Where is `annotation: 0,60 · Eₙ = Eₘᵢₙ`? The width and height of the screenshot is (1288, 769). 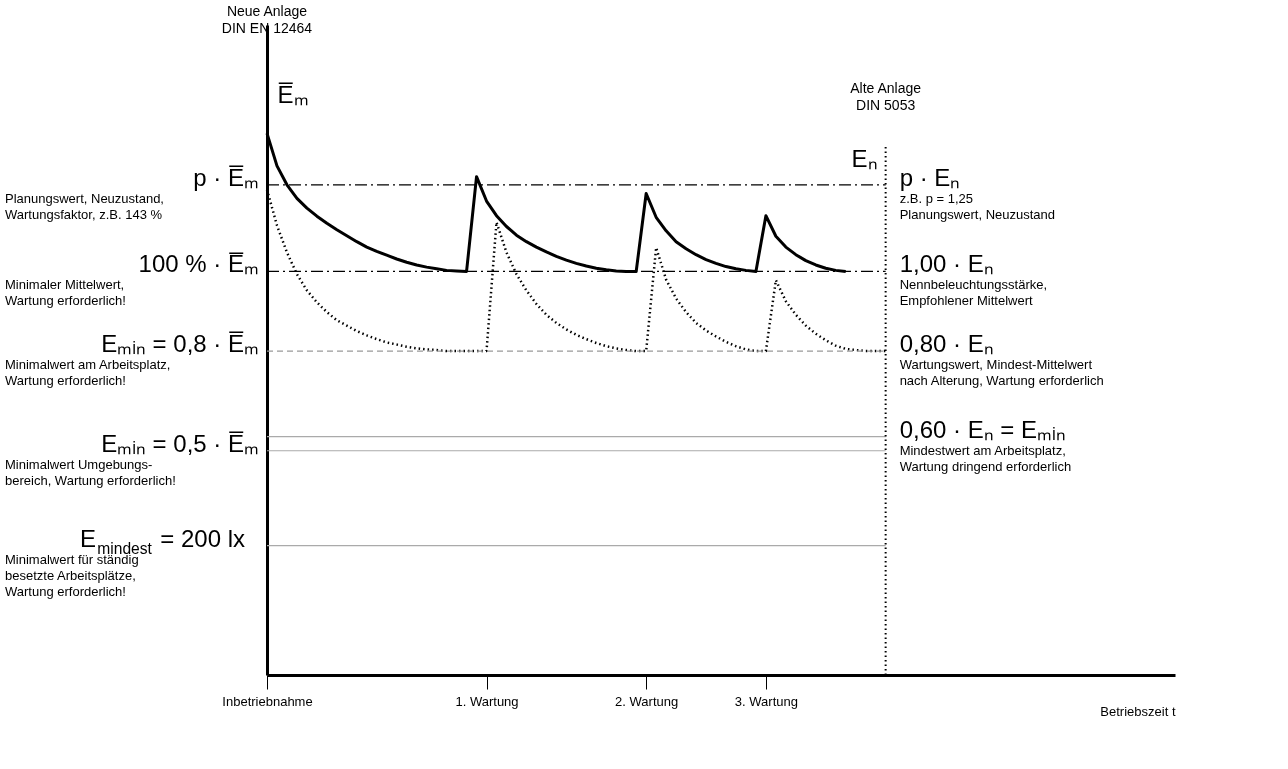 annotation: 0,60 · Eₙ = Eₘᵢₙ is located at coordinates (982, 429).